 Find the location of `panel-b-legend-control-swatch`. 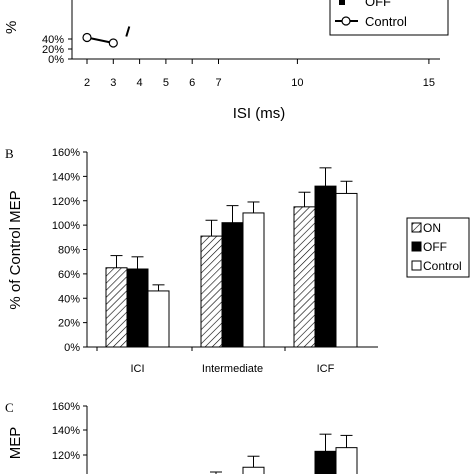

panel-b-legend-control-swatch is located at coordinates (416, 265).